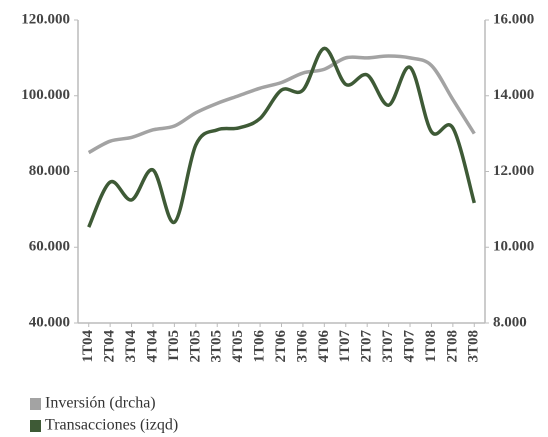  I want to click on y2-tick-label: 16.000, so click(513, 19).